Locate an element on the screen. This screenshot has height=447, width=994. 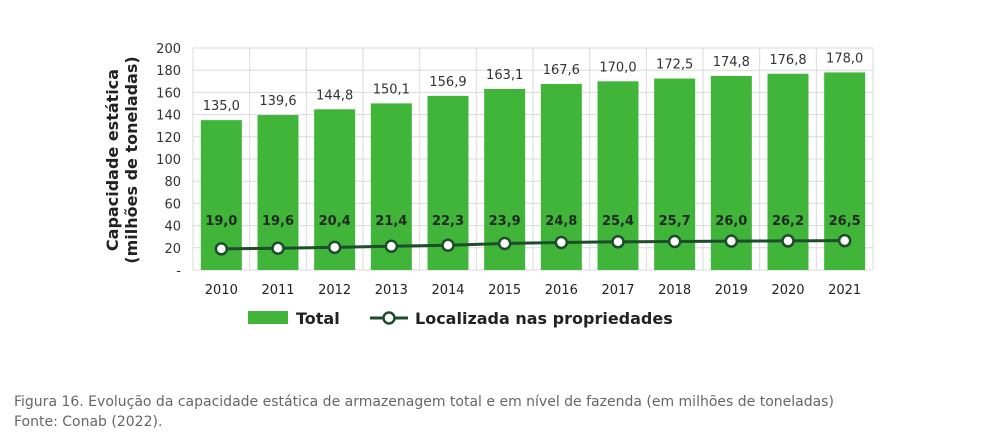
x-tick-label: 2020 is located at coordinates (787, 290).